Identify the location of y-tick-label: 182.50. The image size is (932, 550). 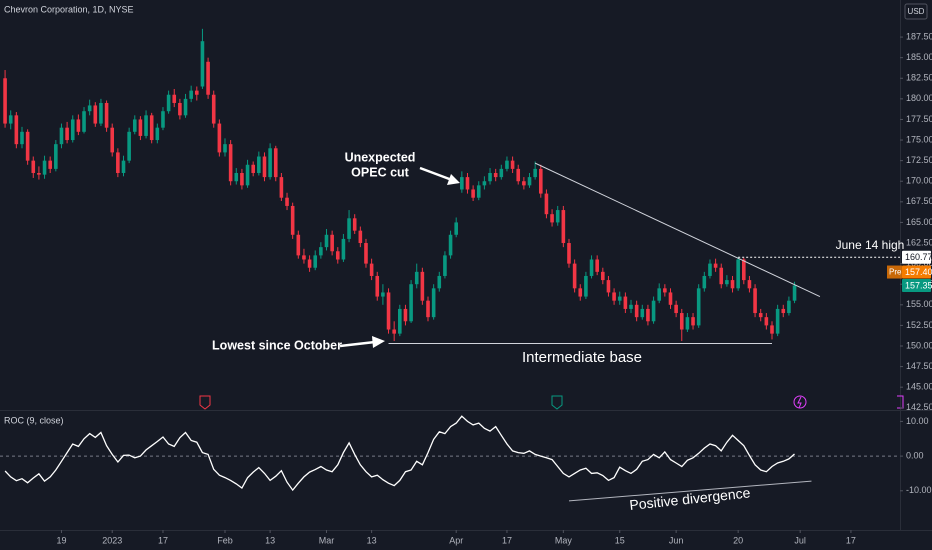
(919, 78).